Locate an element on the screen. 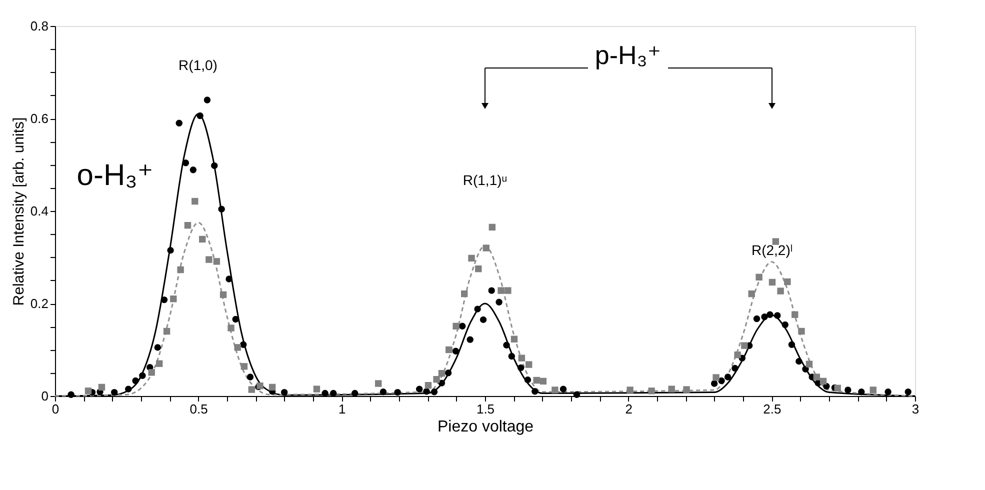  x-tick-label: 0.5 is located at coordinates (199, 409).